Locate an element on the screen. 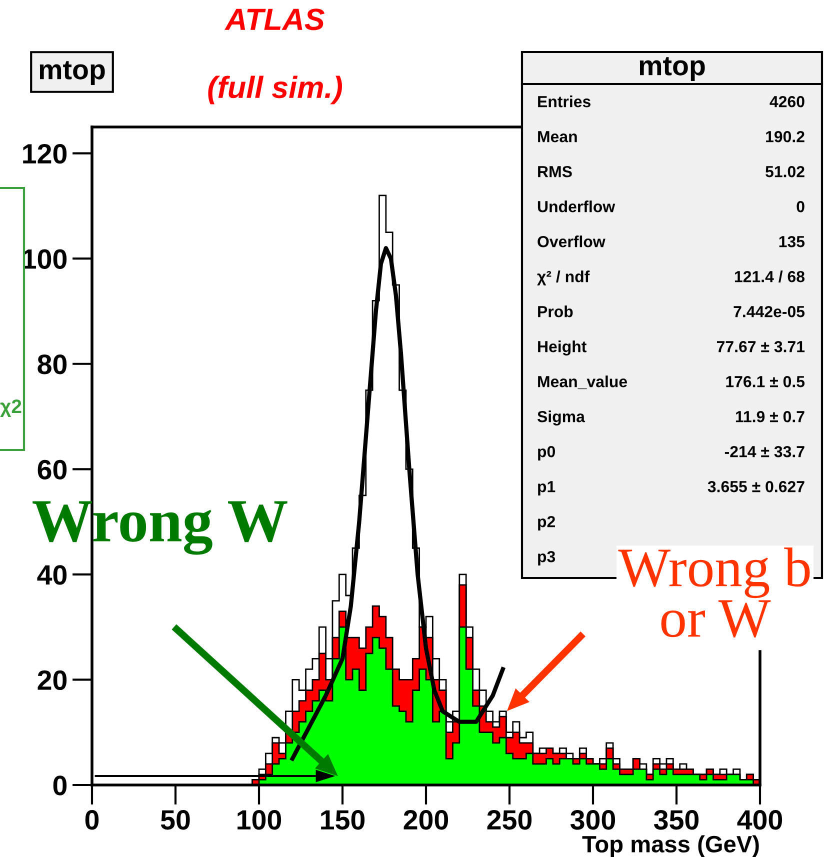 Image resolution: width=838 pixels, height=857 pixels. text: 135 is located at coordinates (792, 242).